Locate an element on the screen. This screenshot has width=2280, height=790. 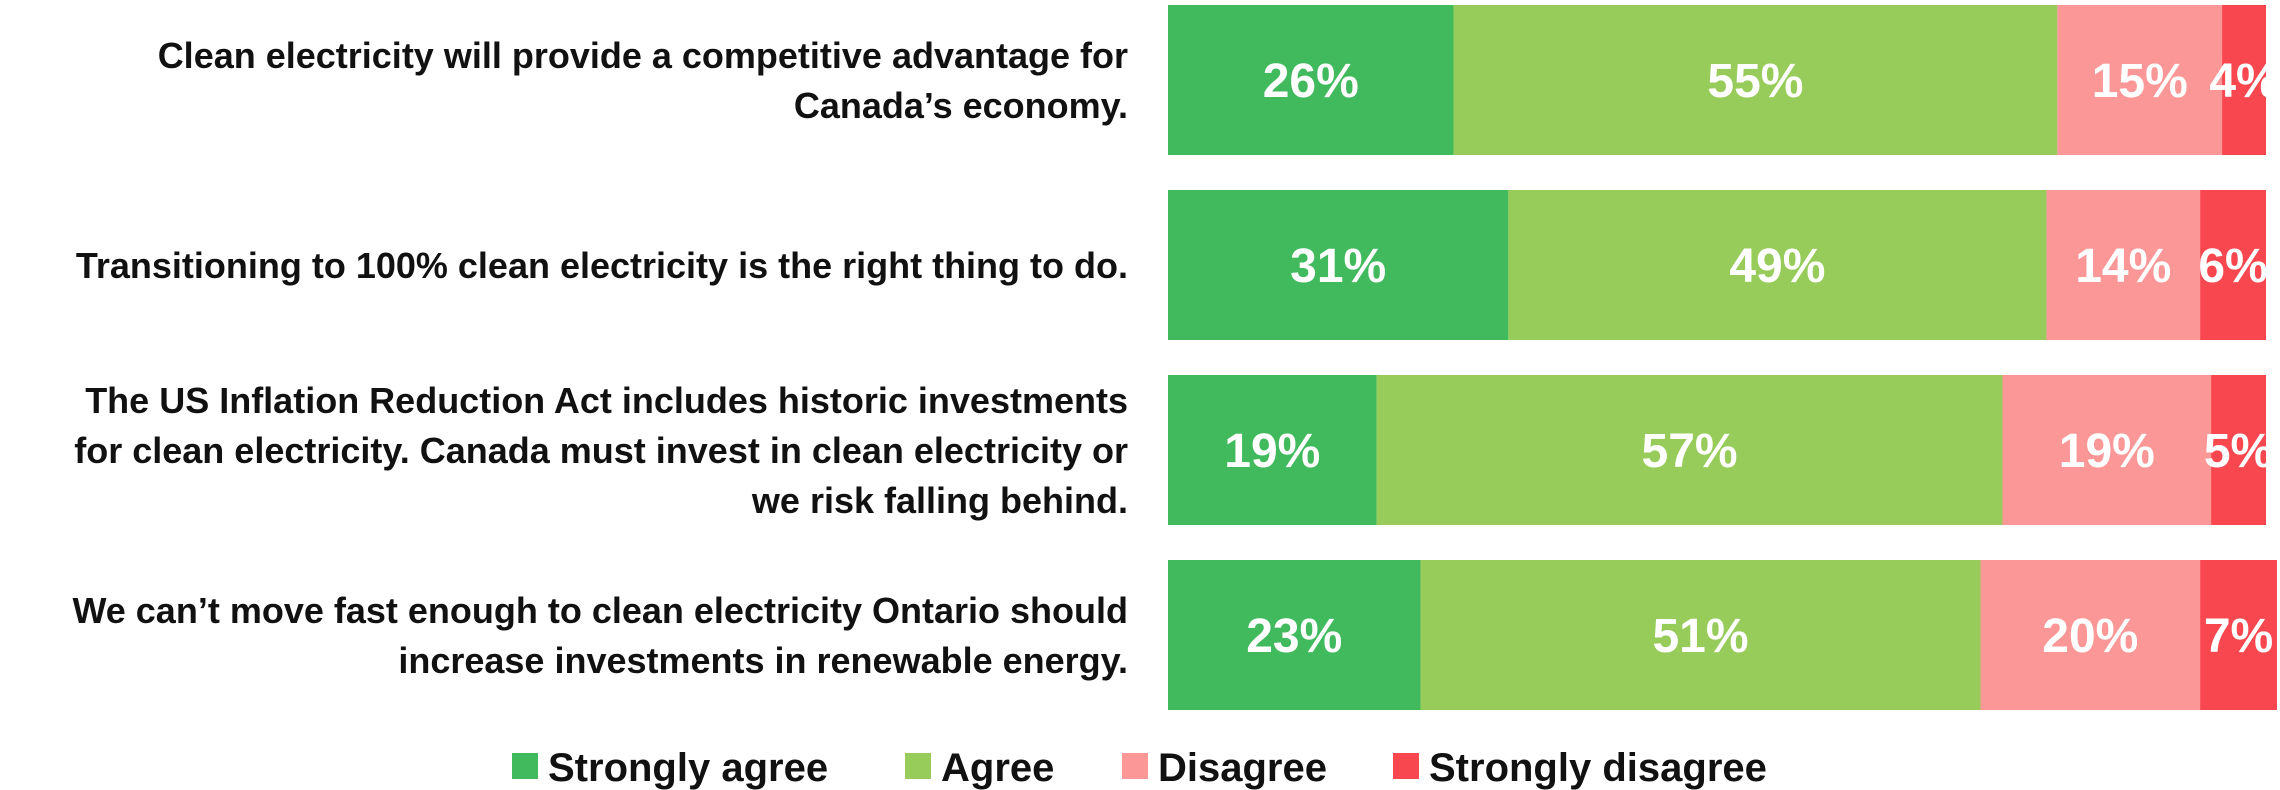
data-label: 7% is located at coordinates (2238, 636).